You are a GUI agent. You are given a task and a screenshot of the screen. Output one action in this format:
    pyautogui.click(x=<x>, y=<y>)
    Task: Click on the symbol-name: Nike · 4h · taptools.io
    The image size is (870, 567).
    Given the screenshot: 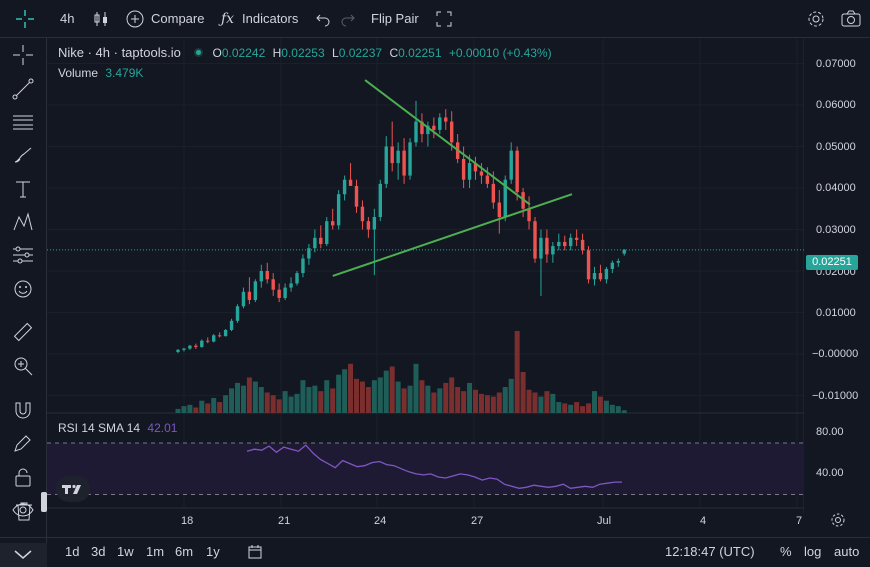 What is the action you would take?
    pyautogui.click(x=119, y=52)
    